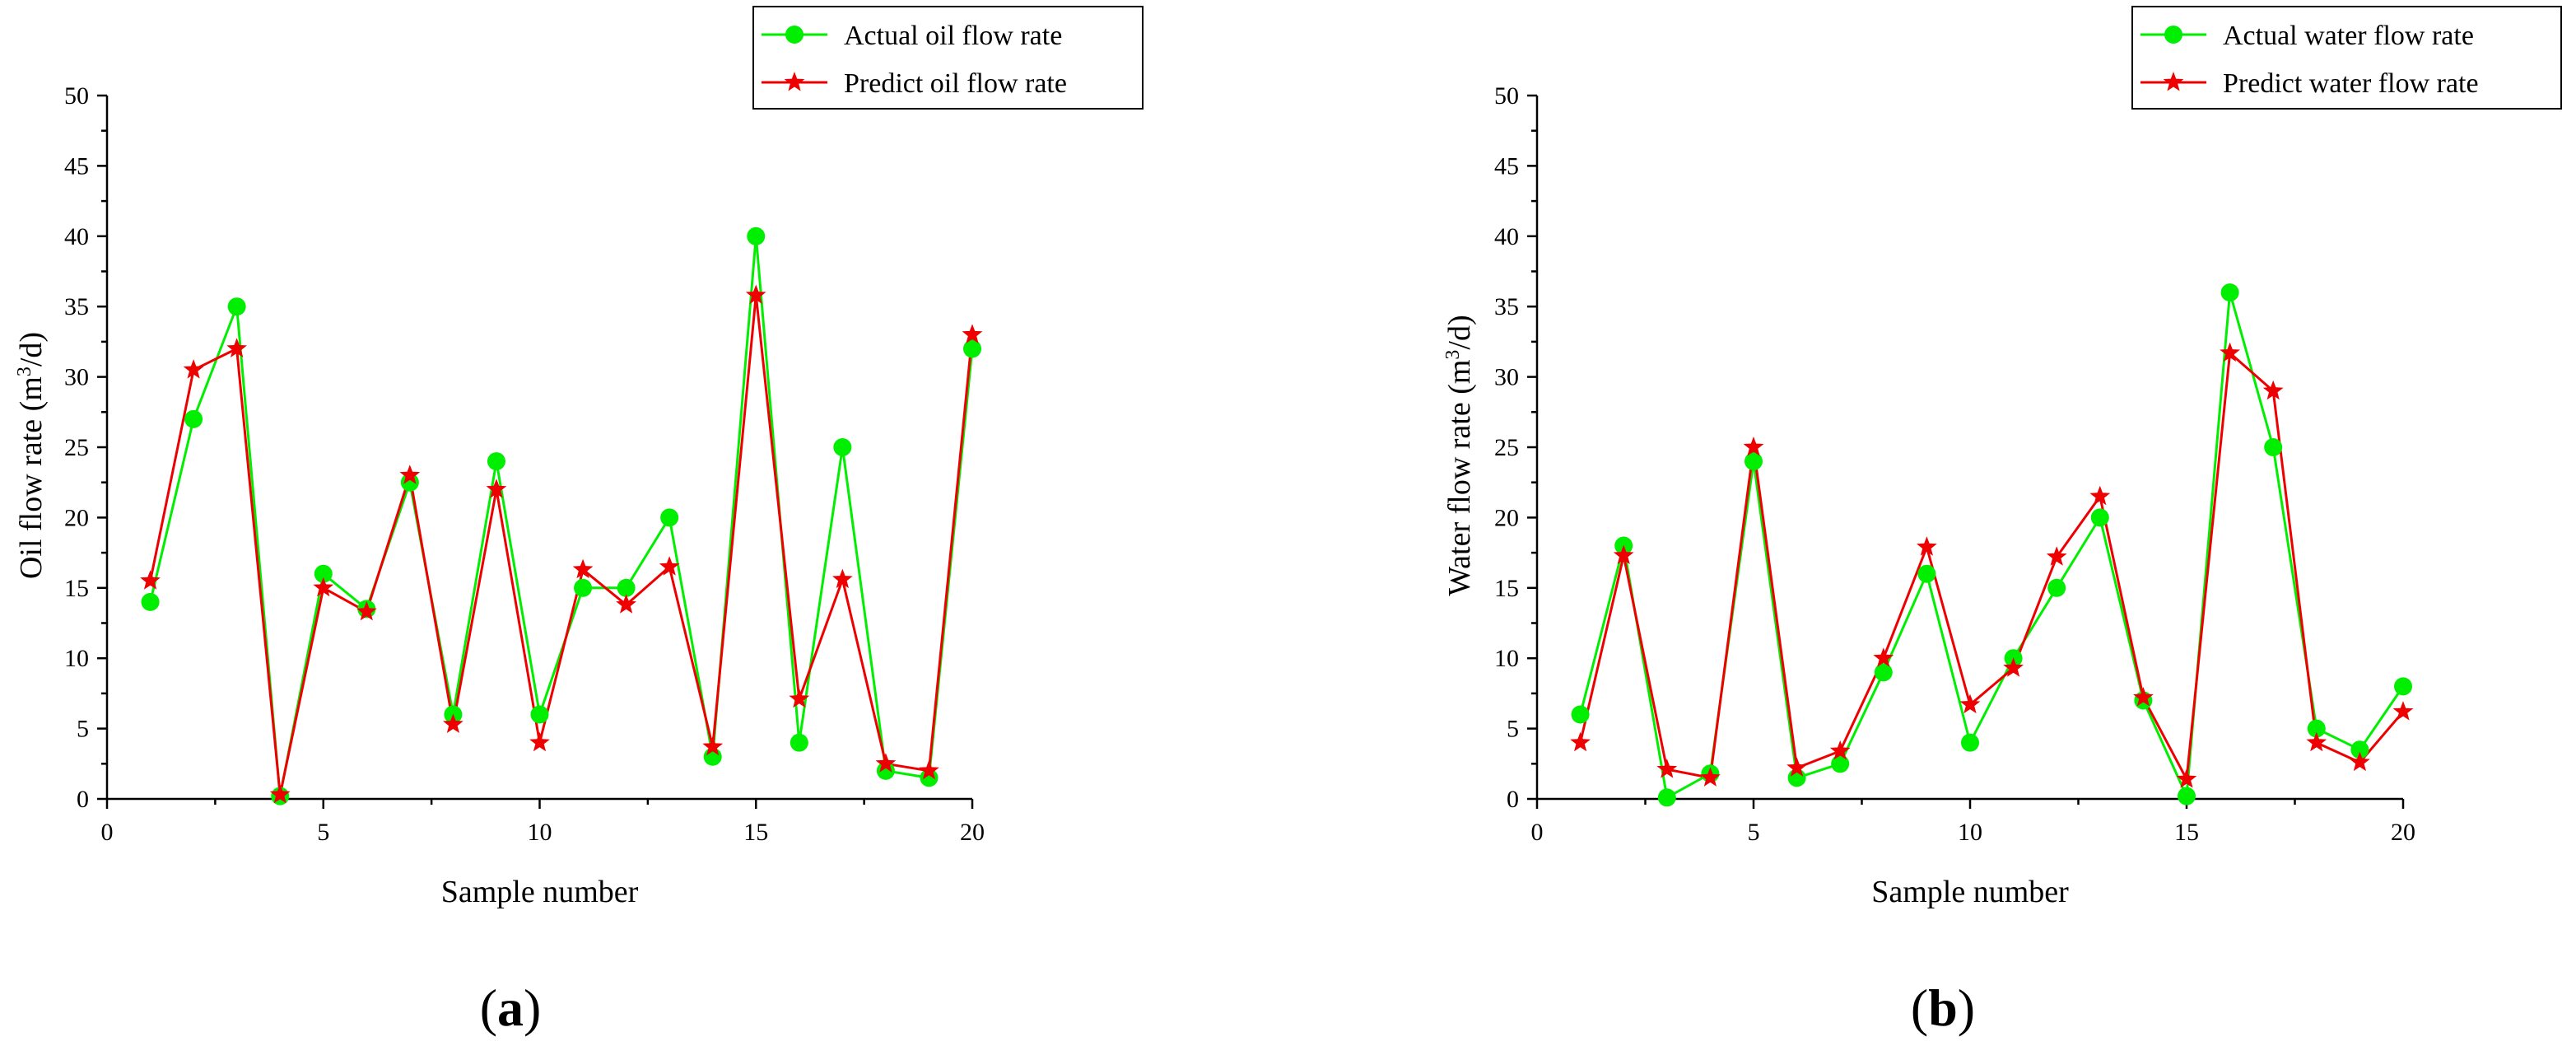 This screenshot has height=1060, width=2576. I want to click on x-tick-label: 10, so click(540, 832).